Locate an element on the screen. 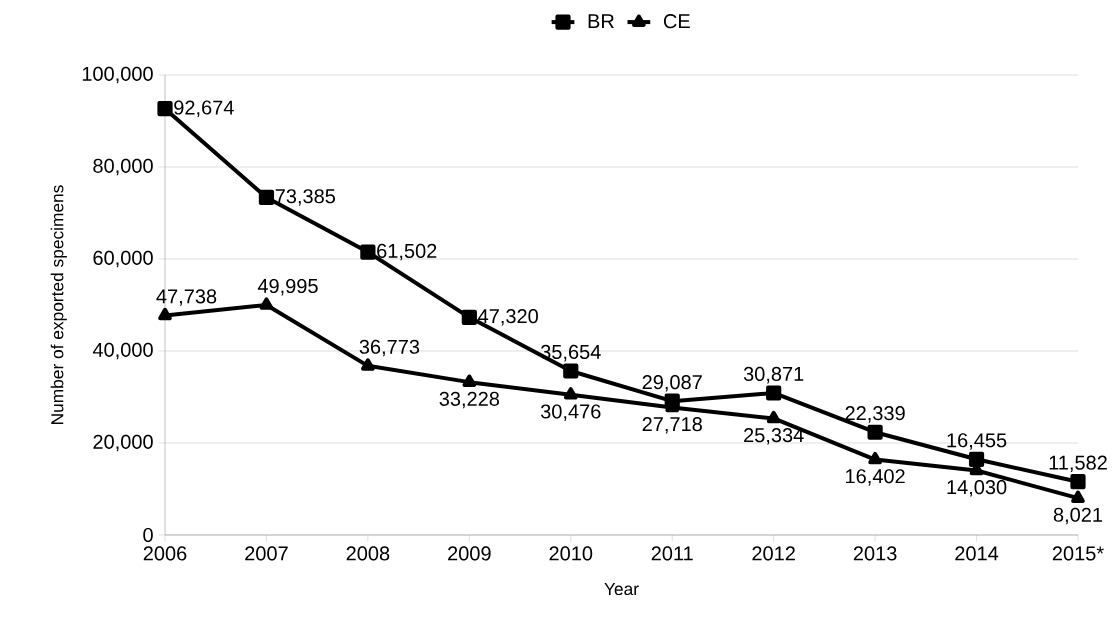 The height and width of the screenshot is (628, 1120). x-tick-label: 2006 is located at coordinates (165, 553).